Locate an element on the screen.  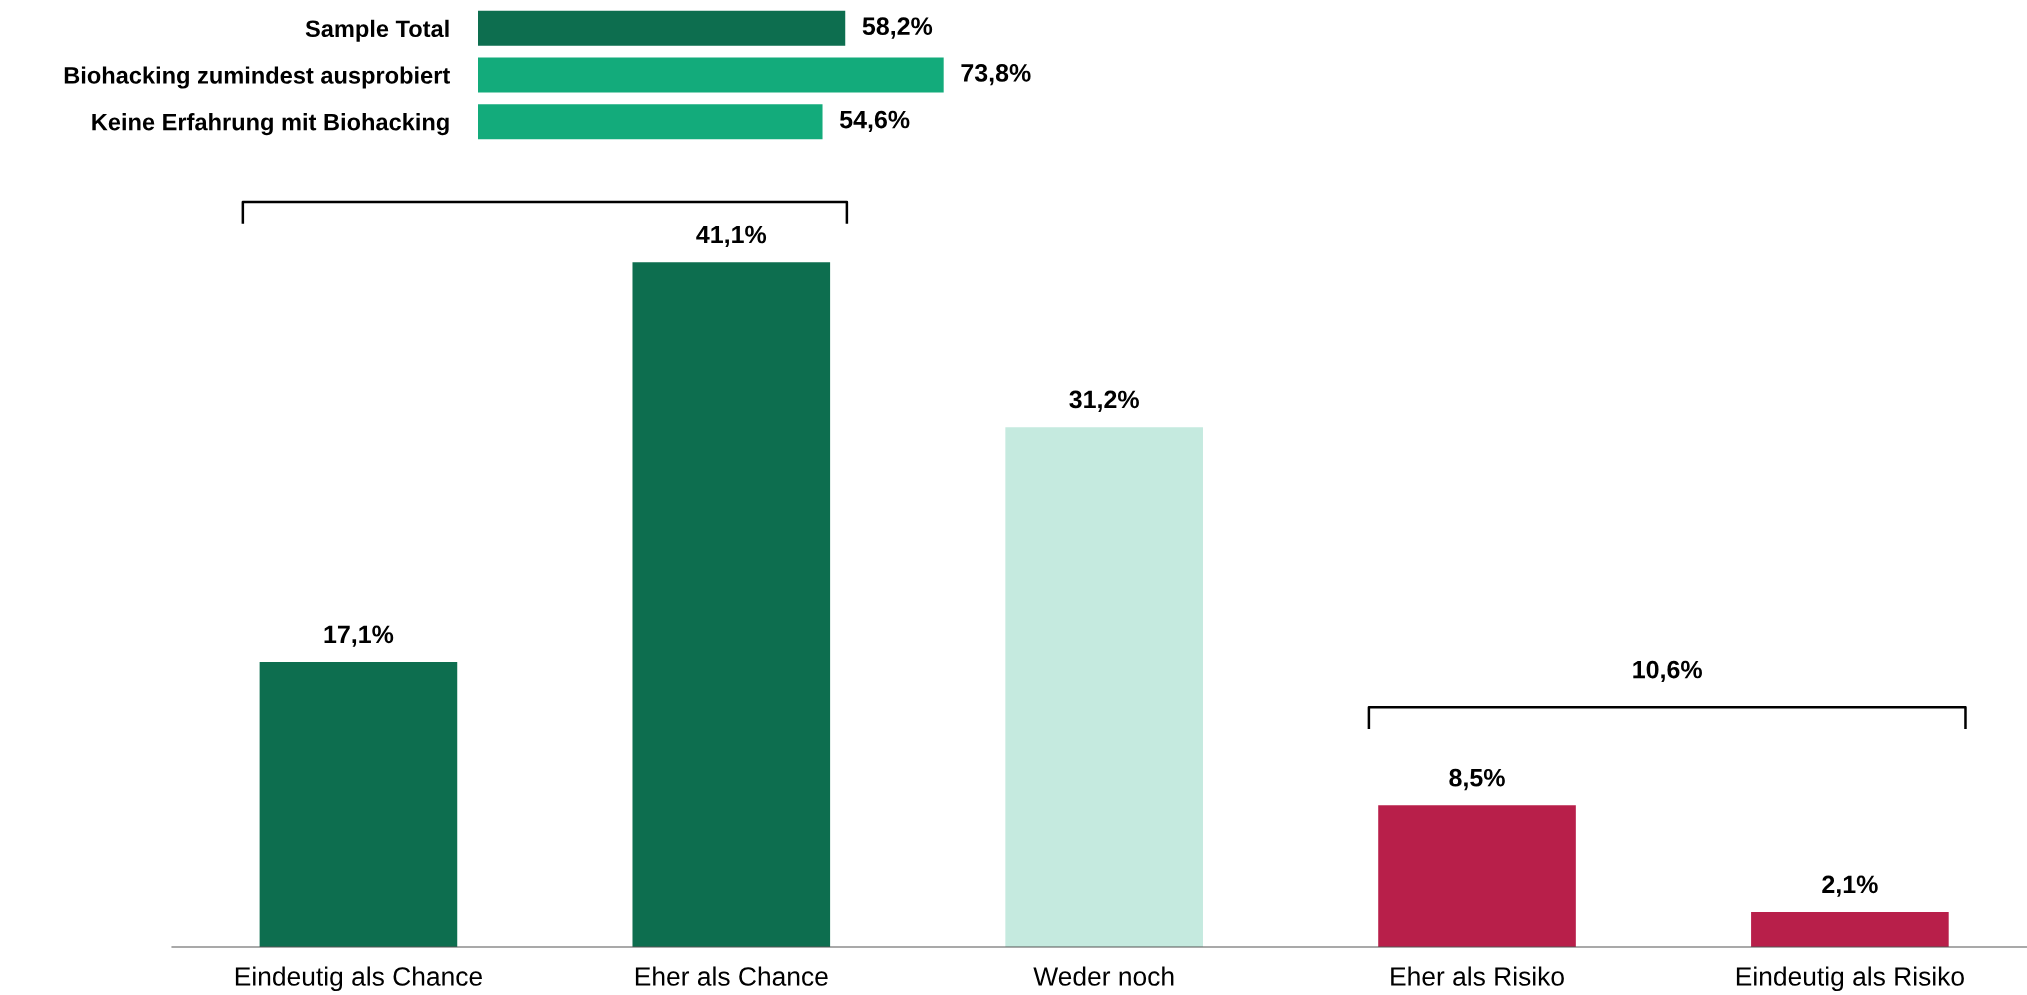
data-label: 2,1% is located at coordinates (1850, 886).